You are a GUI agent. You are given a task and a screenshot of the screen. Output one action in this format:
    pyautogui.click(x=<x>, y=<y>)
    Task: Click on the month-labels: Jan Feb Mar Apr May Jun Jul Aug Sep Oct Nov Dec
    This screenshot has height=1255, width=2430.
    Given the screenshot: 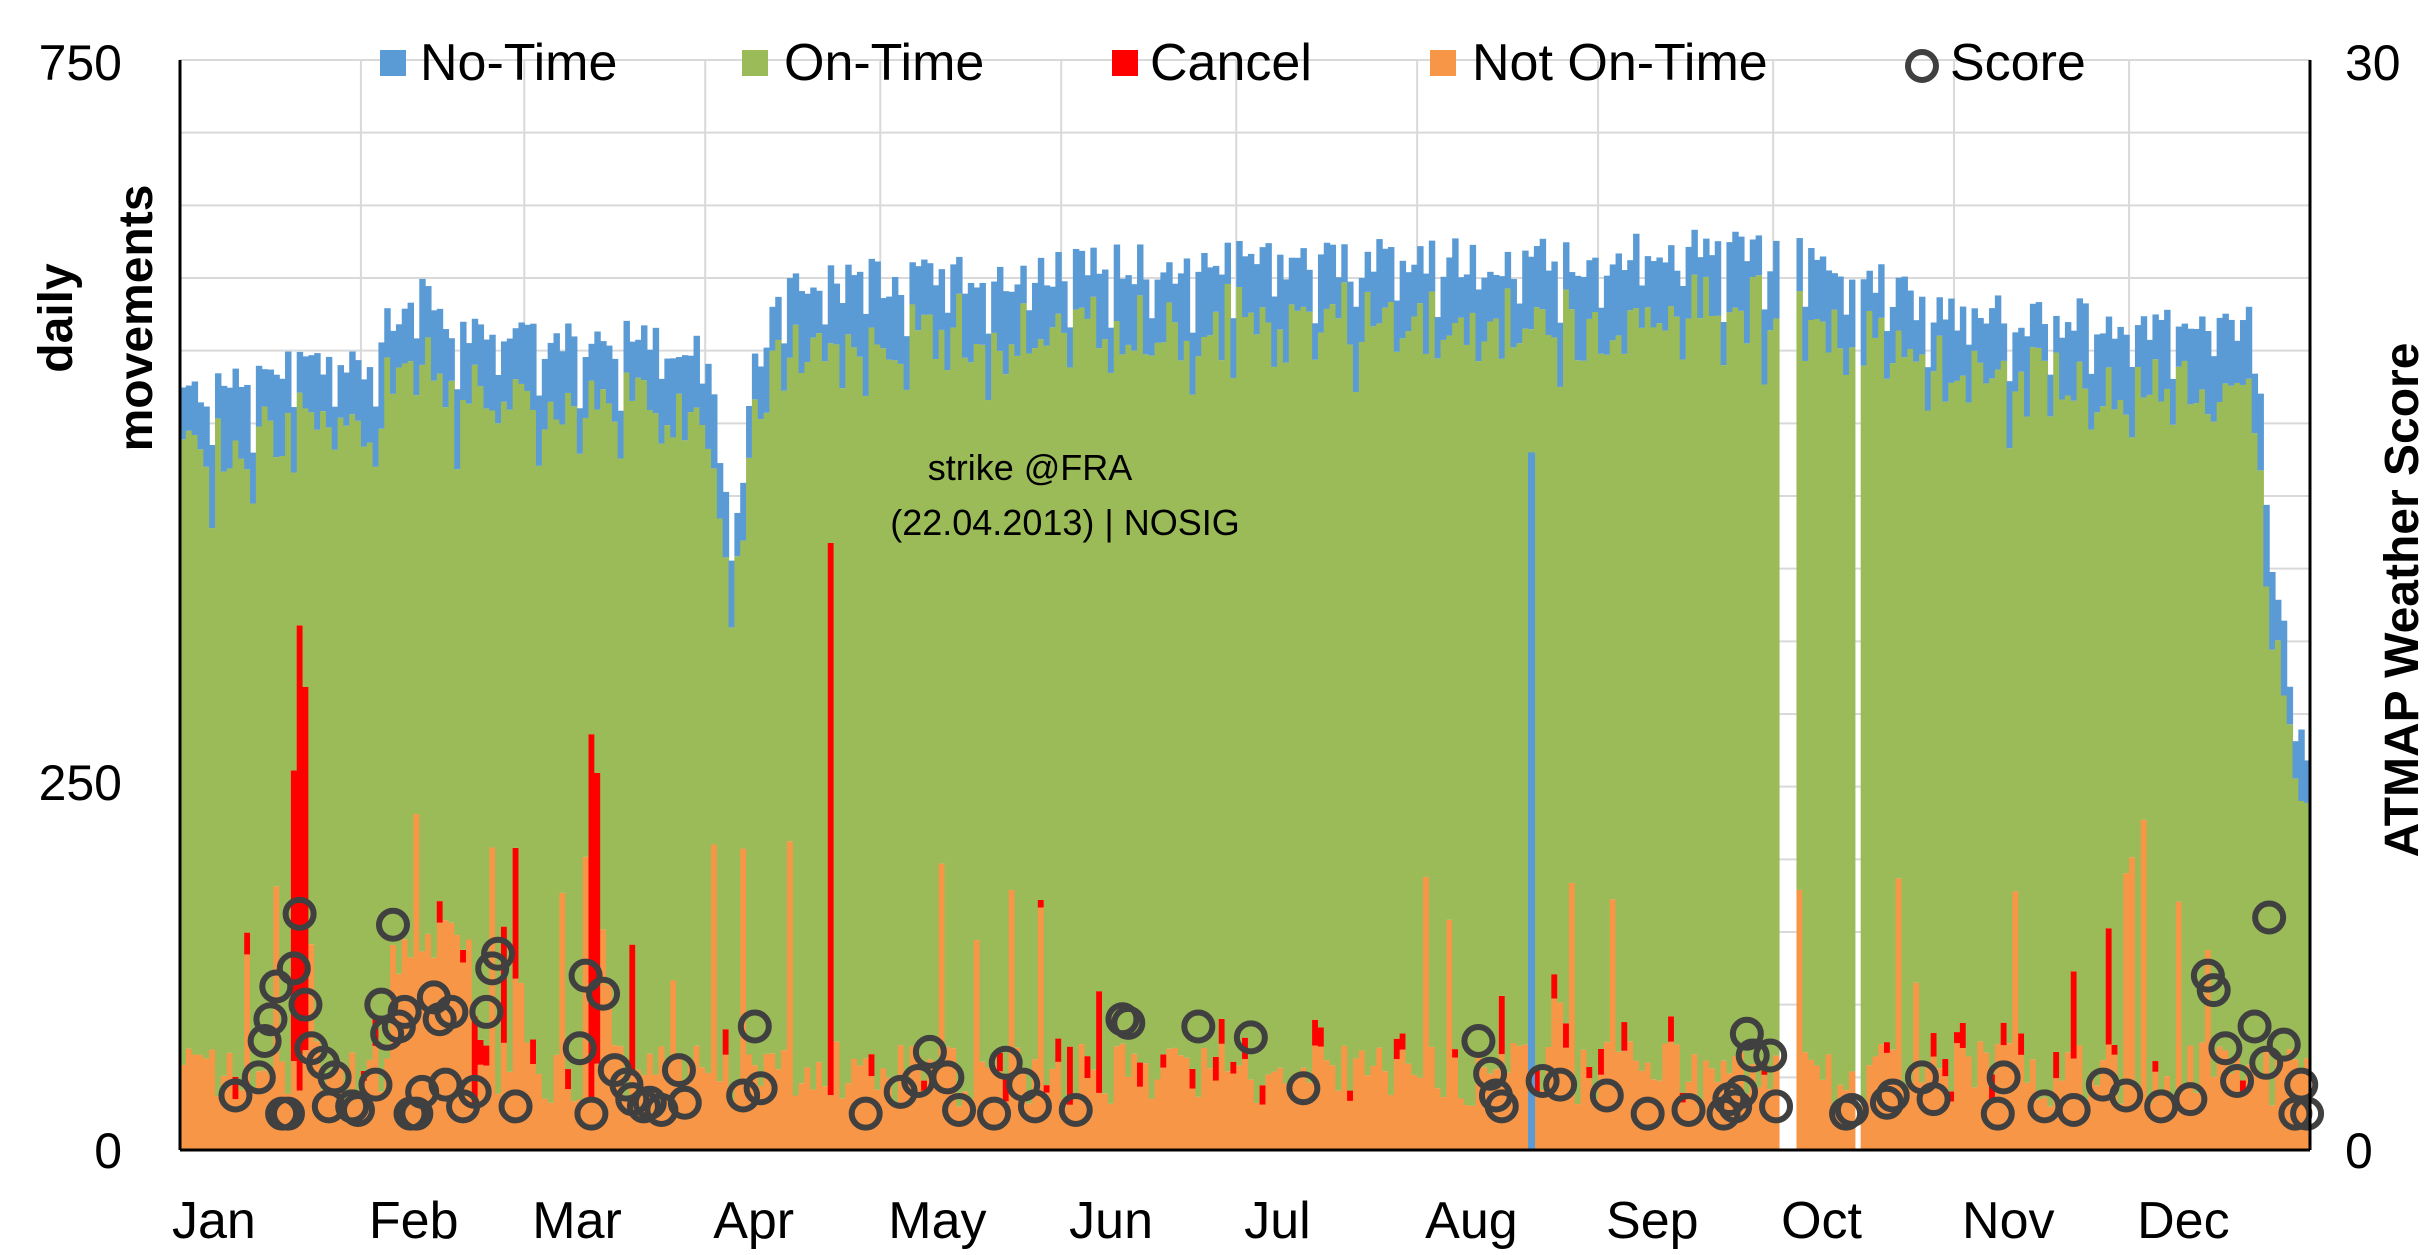 What is the action you would take?
    pyautogui.click(x=1201, y=1221)
    